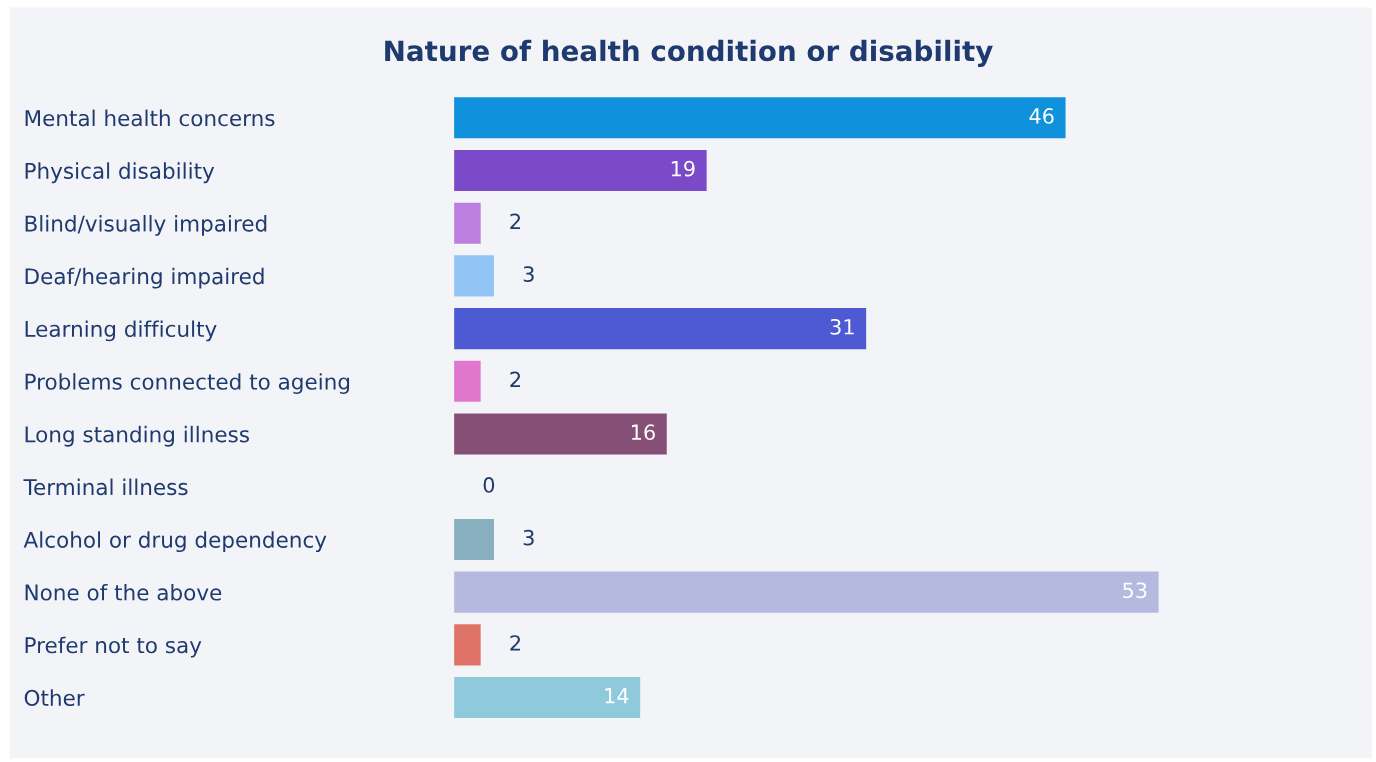 Image resolution: width=1376 pixels, height=762 pixels. Describe the element at coordinates (121, 331) in the screenshot. I see `y-tick-label: Learning difficulty` at that location.